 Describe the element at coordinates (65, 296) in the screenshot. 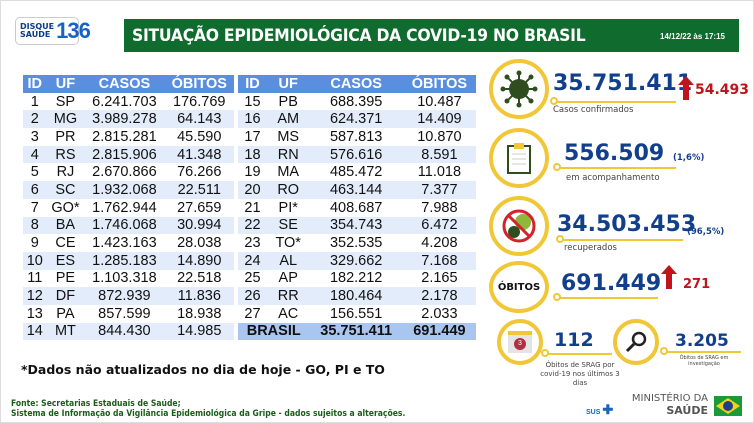

I see `table-cell: DF` at that location.